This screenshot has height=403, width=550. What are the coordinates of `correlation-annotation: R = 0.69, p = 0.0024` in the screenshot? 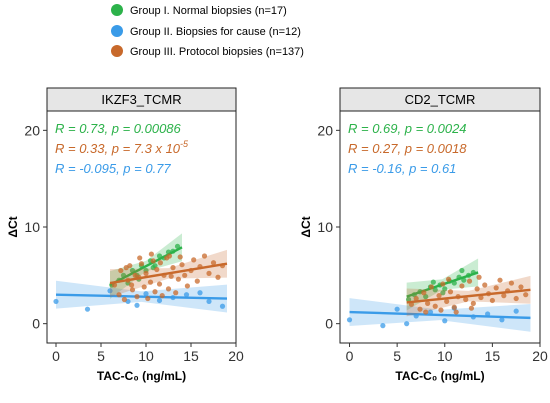 It's located at (407, 128).